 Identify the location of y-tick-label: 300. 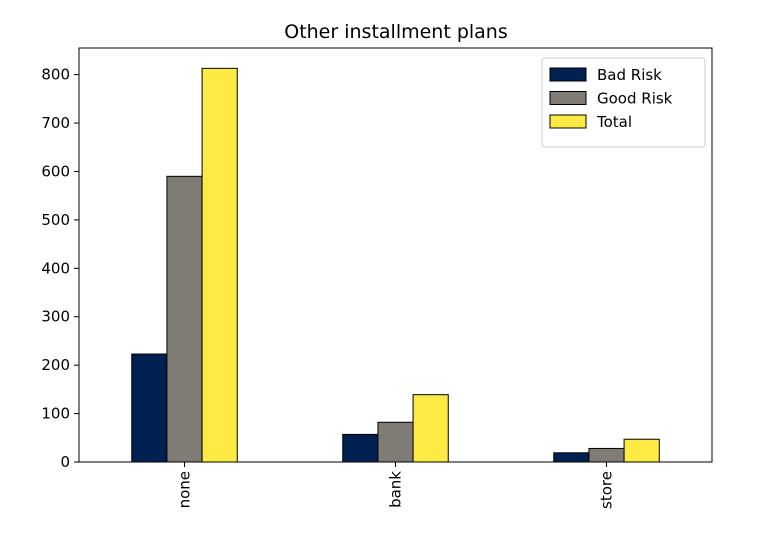
(55, 317).